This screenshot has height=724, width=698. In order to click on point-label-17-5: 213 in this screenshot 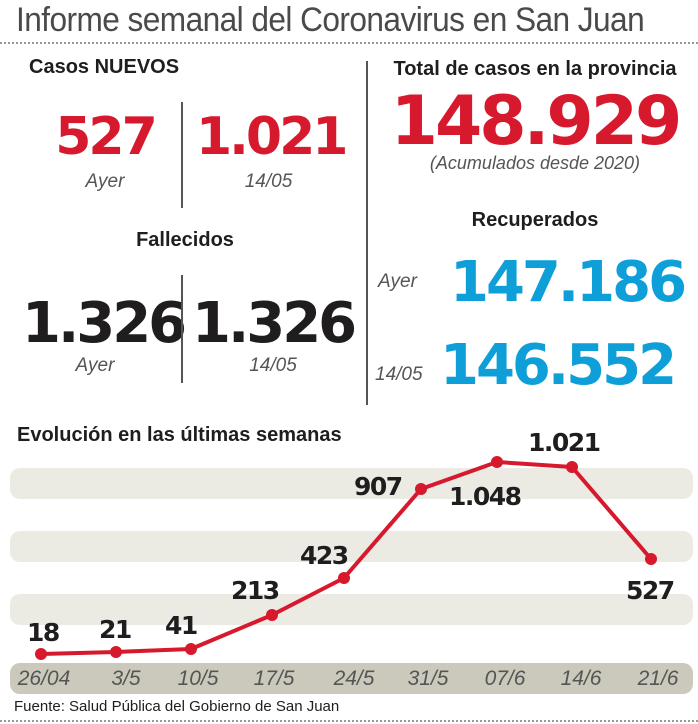, I will do `click(255, 590)`.